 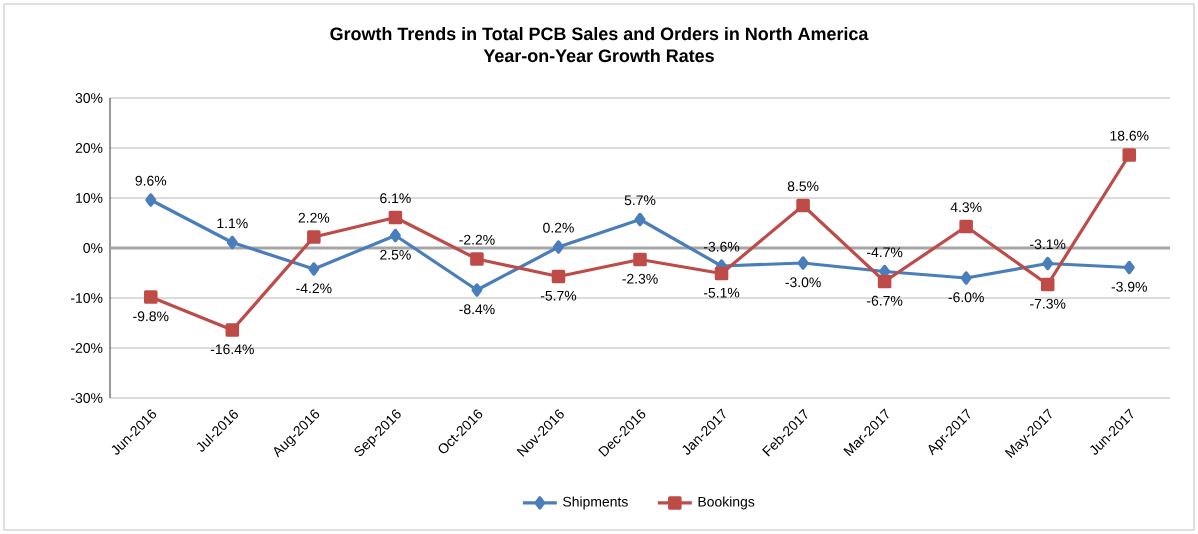 What do you see at coordinates (598, 55) in the screenshot?
I see `chart-subtitle: Year-on-Year Growth Rates` at bounding box center [598, 55].